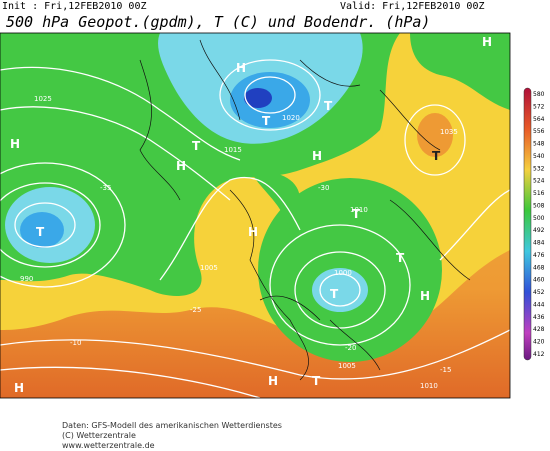 This screenshot has height=451, width=550. Describe the element at coordinates (233, 150) in the screenshot. I see `isobar-label: 1015` at that location.